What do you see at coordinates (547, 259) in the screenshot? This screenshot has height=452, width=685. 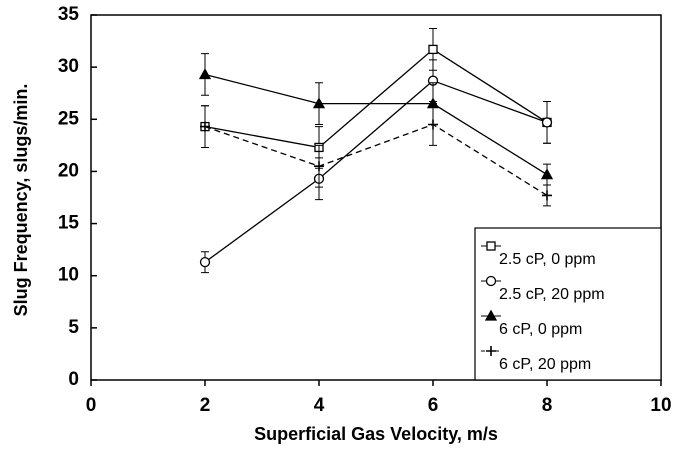 I see `legend-label: 2.5 cP, 0 ppm` at bounding box center [547, 259].